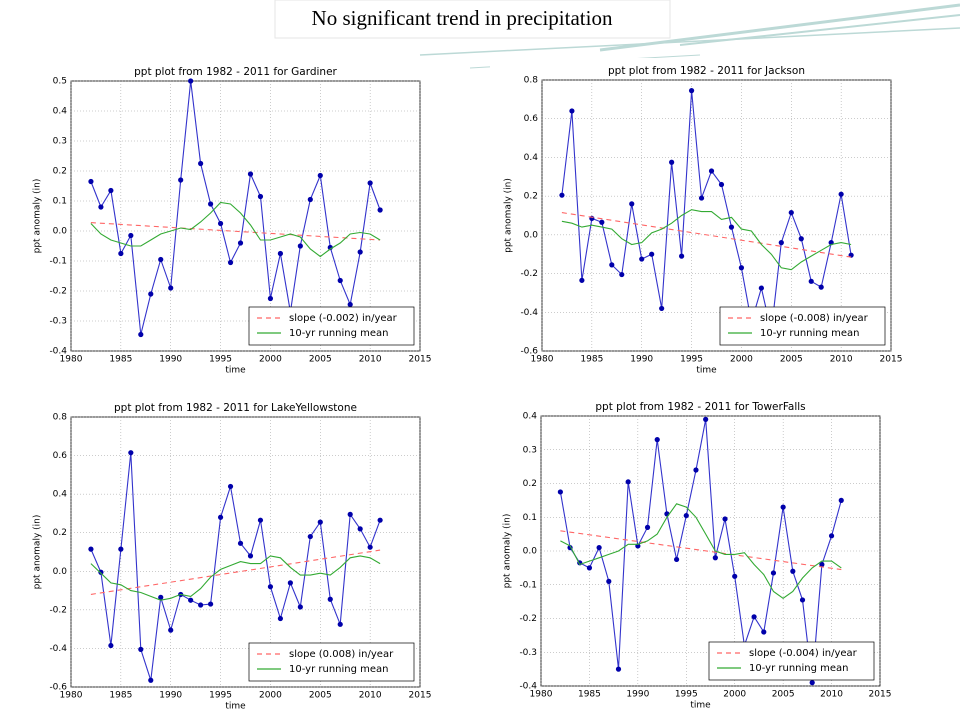  I want to click on y-tick-label: 0.8, so click(531, 81).